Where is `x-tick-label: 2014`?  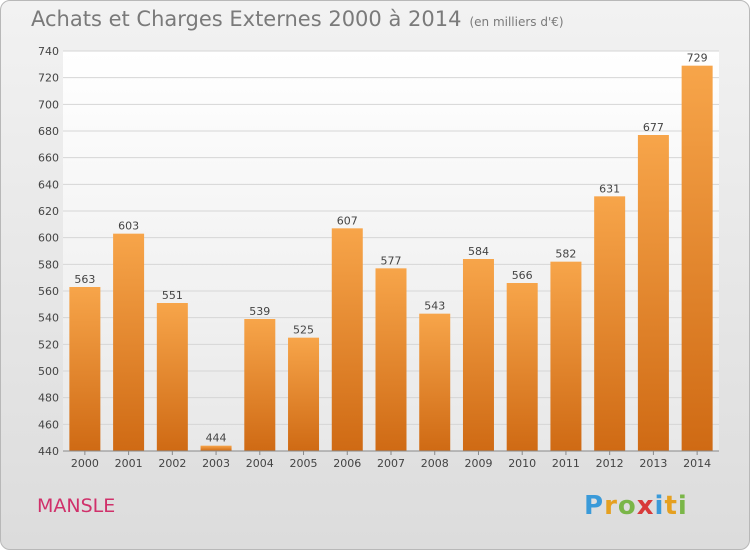
x-tick-label: 2014 is located at coordinates (697, 463).